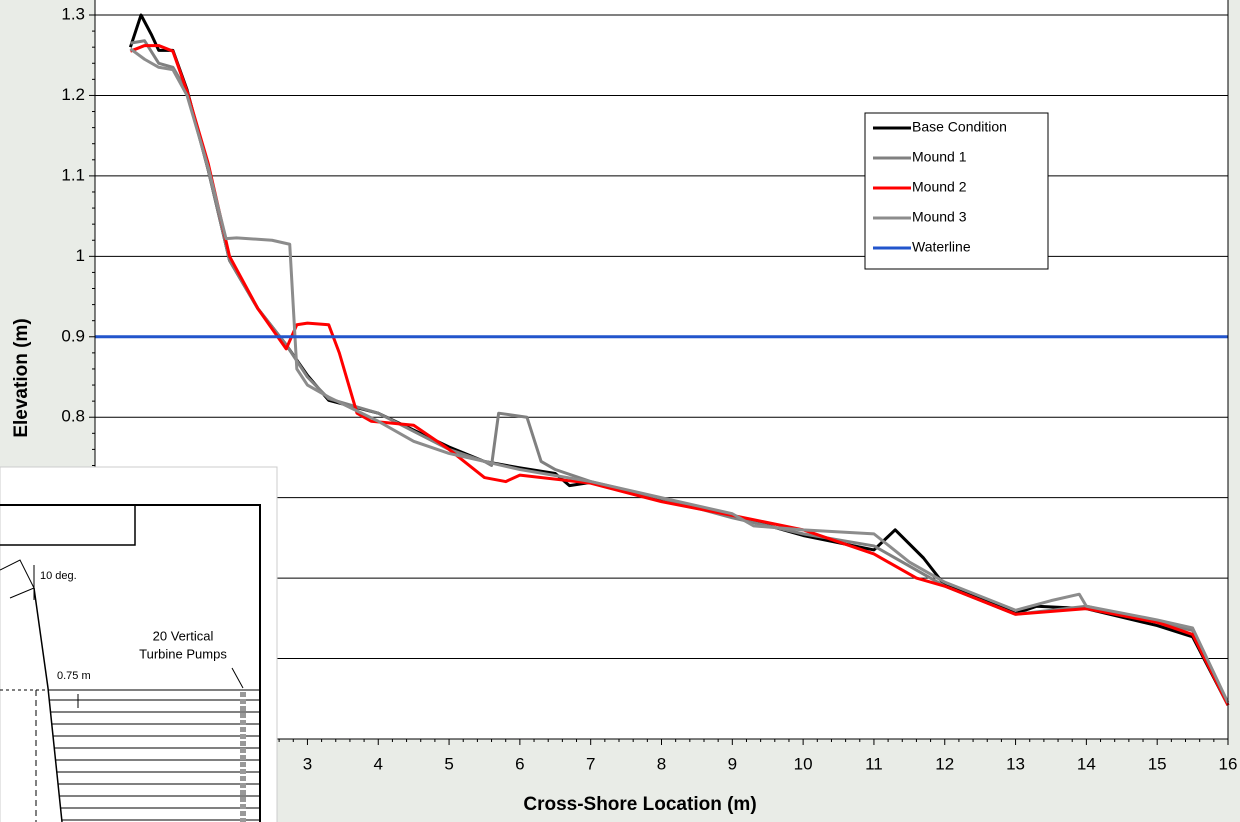  I want to click on pumps-label: Turbine Pumps, so click(183, 653).